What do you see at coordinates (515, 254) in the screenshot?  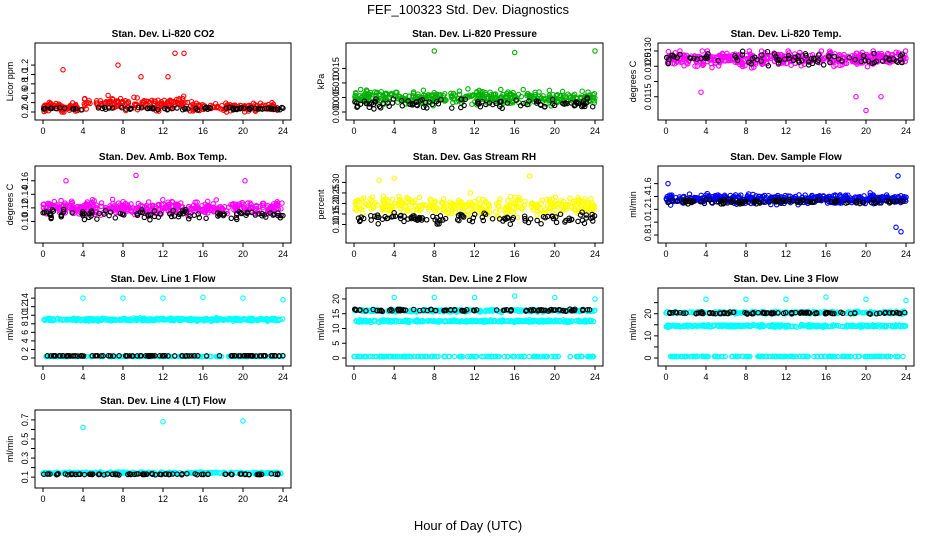 I see `x-tick-label: 16` at bounding box center [515, 254].